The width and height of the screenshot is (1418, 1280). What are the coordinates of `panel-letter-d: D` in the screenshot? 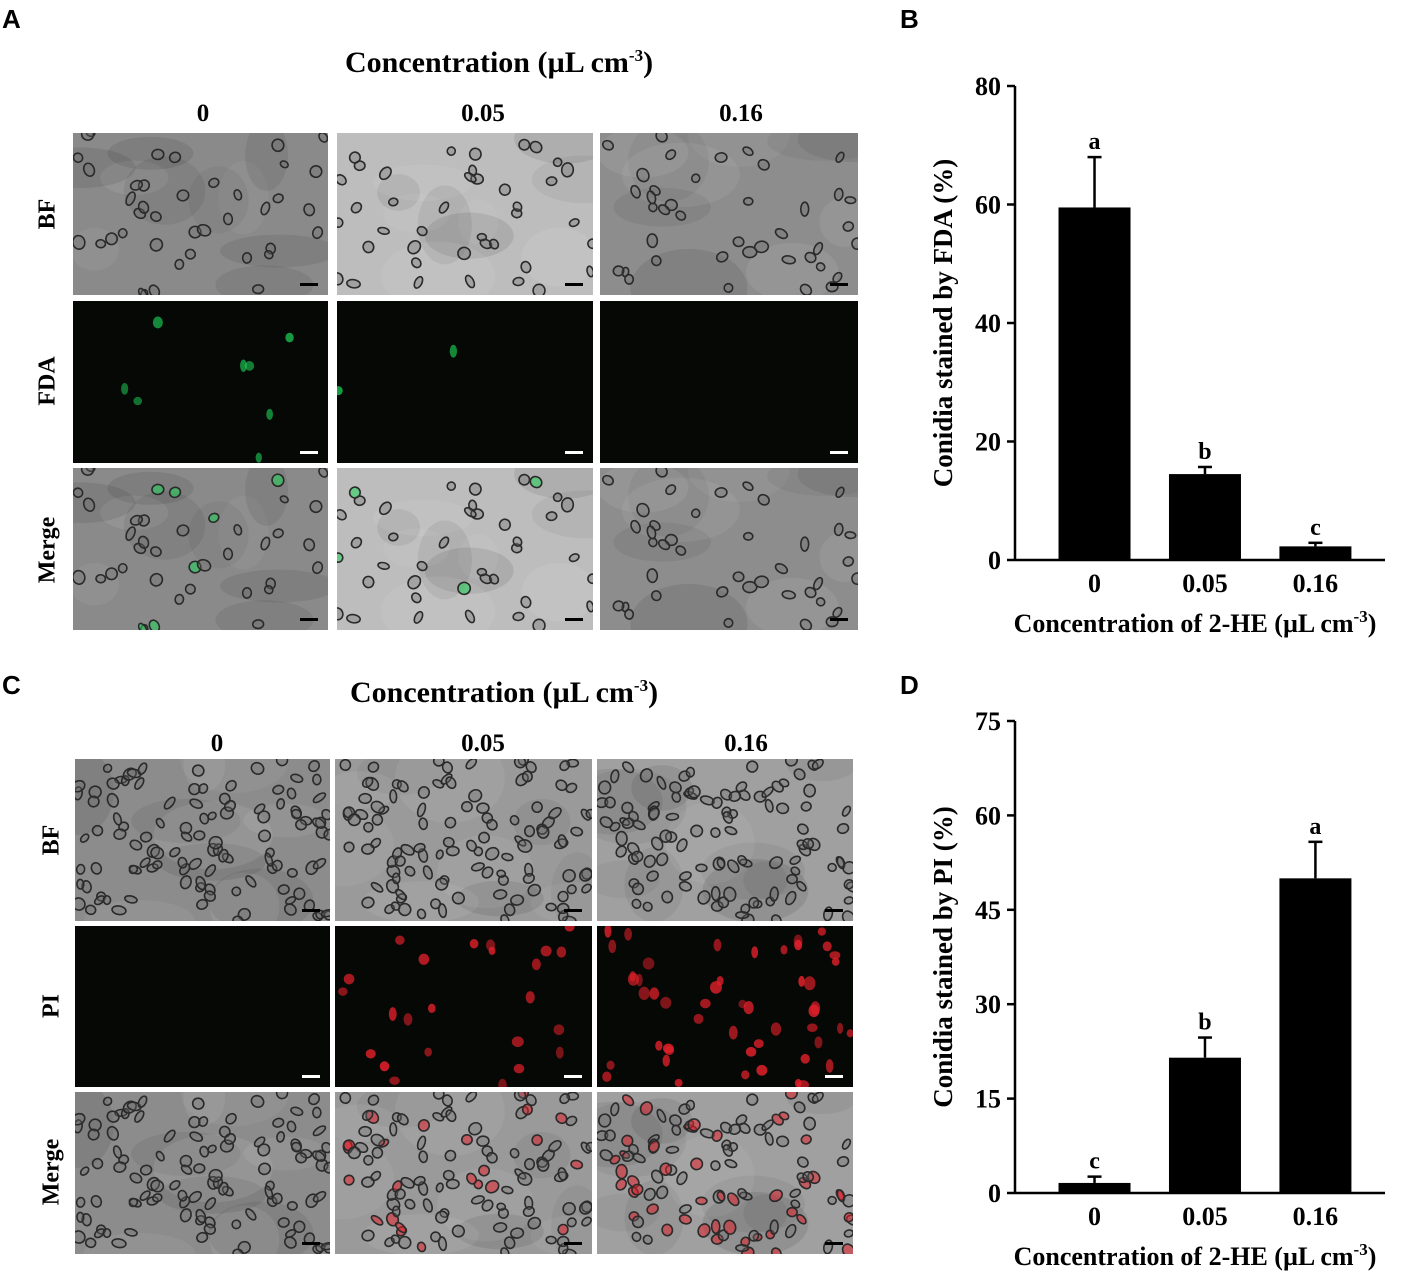 It's located at (909, 685).